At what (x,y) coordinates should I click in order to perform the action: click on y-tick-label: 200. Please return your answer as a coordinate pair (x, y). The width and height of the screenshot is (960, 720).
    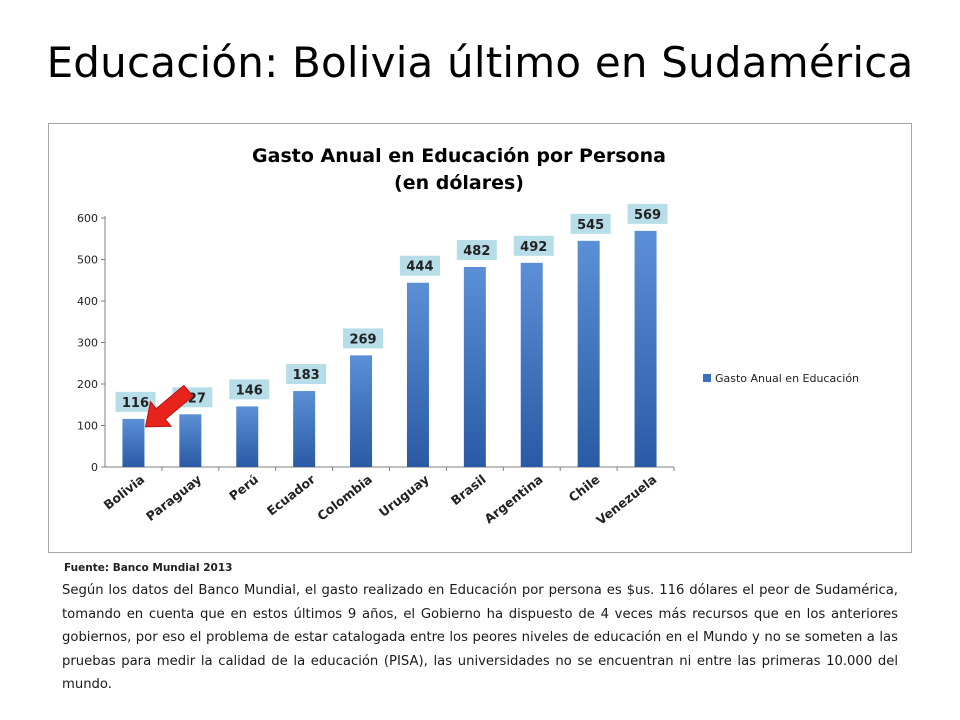
    Looking at the image, I should click on (87, 384).